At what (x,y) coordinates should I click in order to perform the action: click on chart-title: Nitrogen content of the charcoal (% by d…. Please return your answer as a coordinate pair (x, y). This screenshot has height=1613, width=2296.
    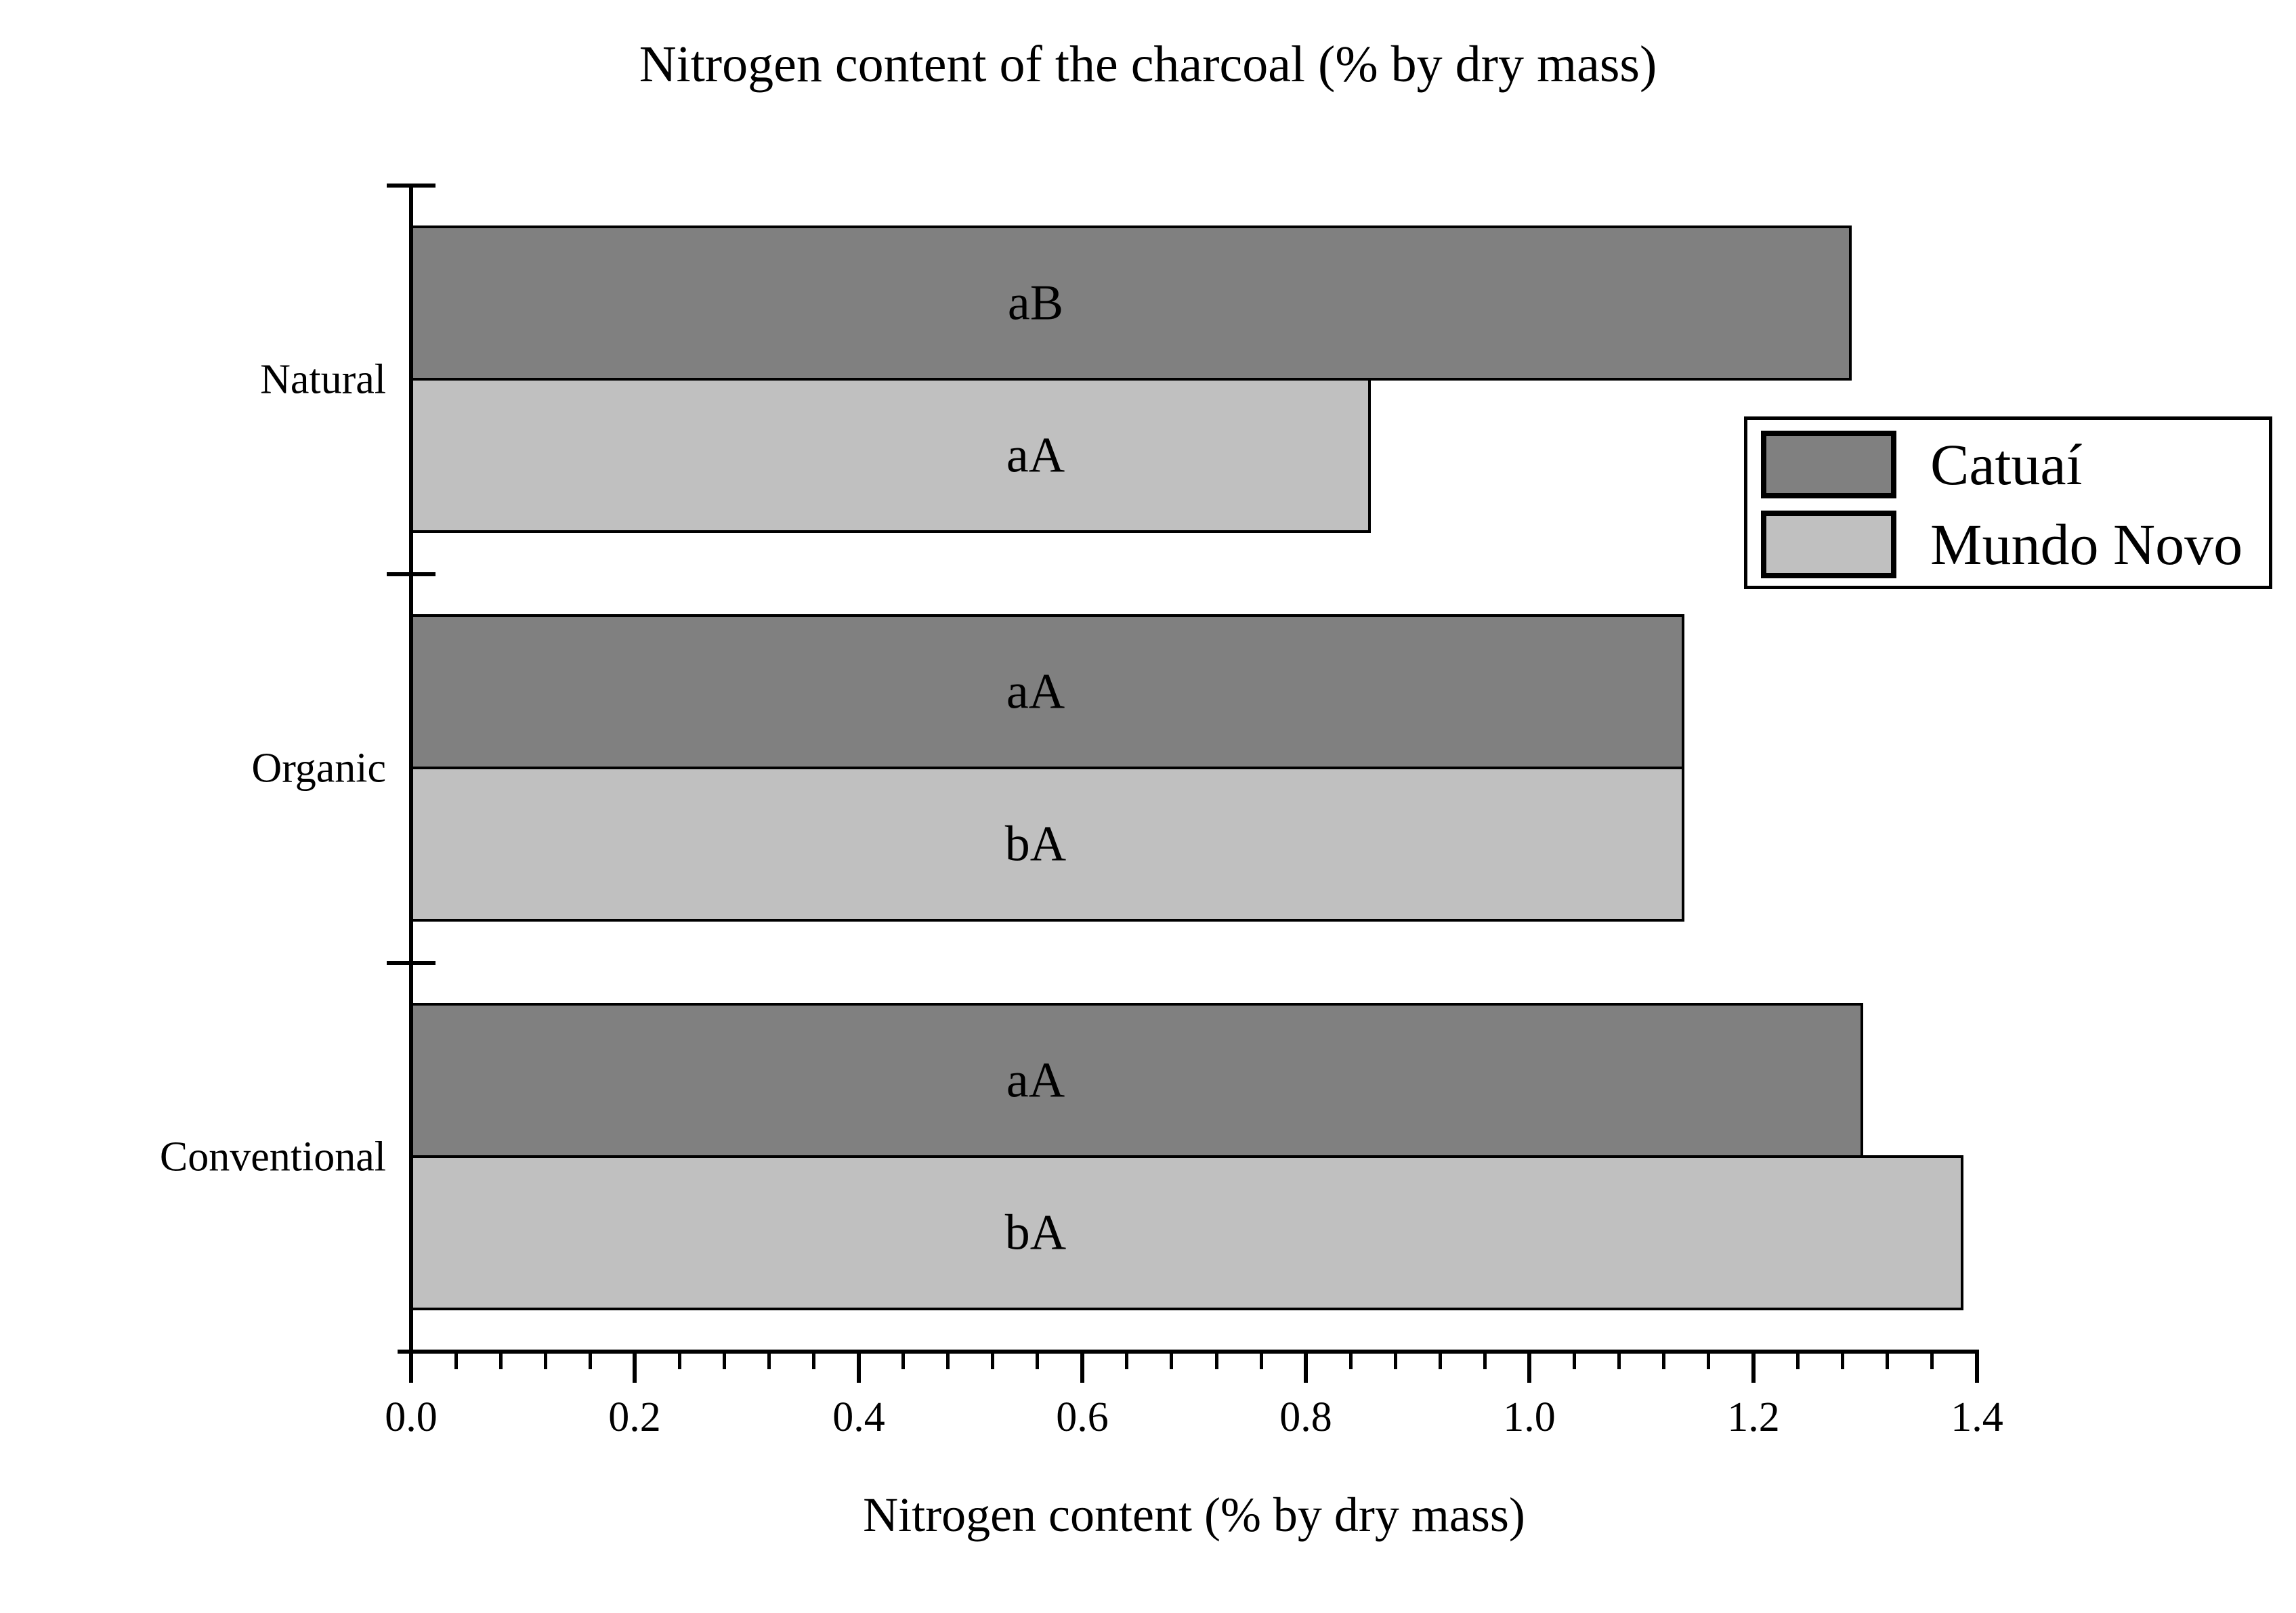
    Looking at the image, I should click on (1148, 64).